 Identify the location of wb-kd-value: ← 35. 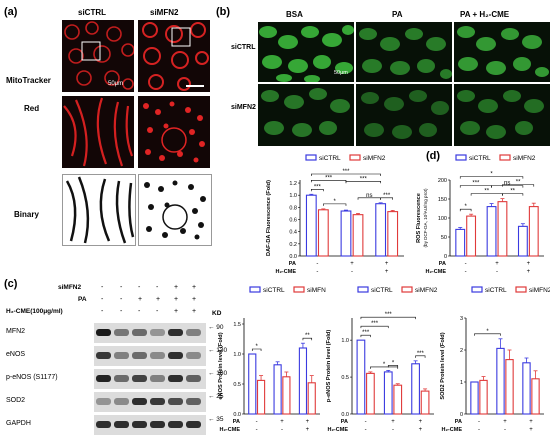
(216, 419).